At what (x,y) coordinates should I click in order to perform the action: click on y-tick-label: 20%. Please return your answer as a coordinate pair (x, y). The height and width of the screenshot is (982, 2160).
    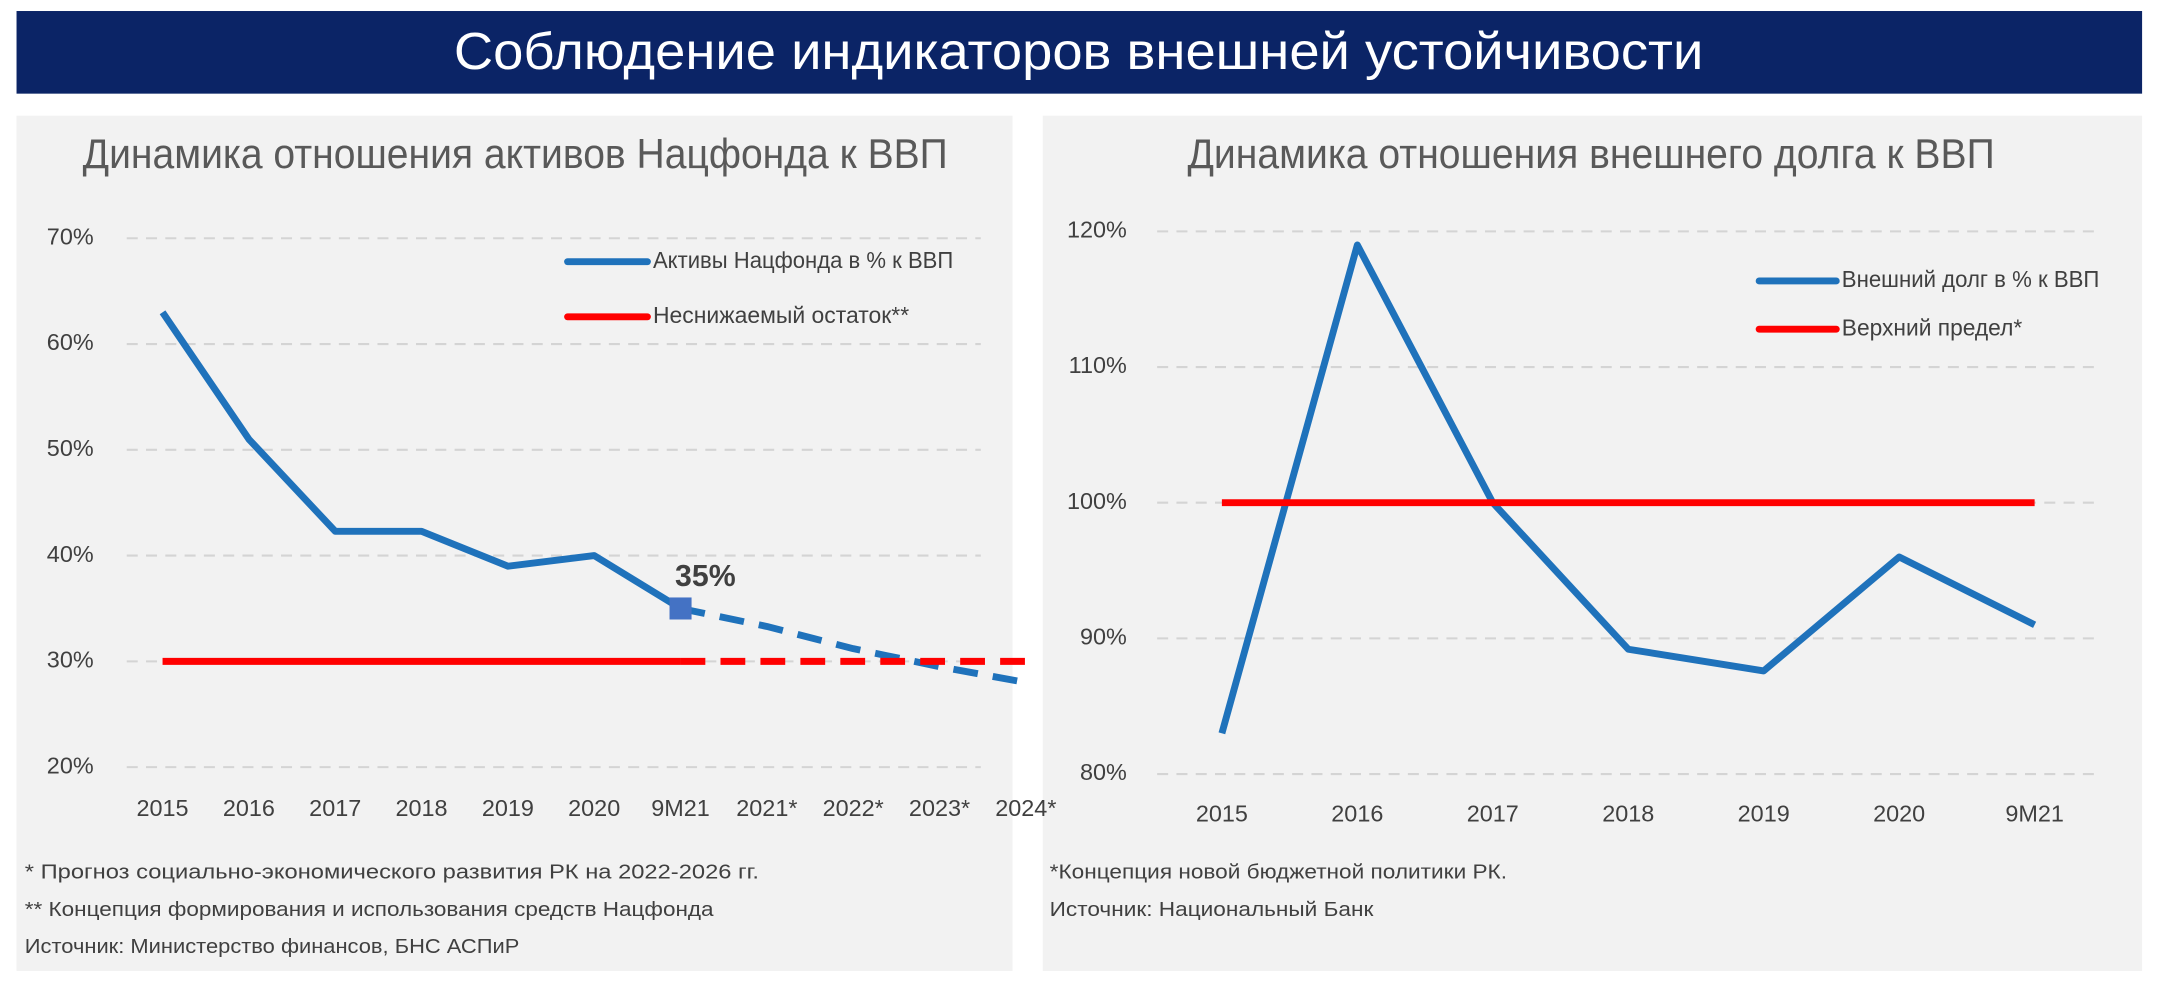
    Looking at the image, I should click on (70, 765).